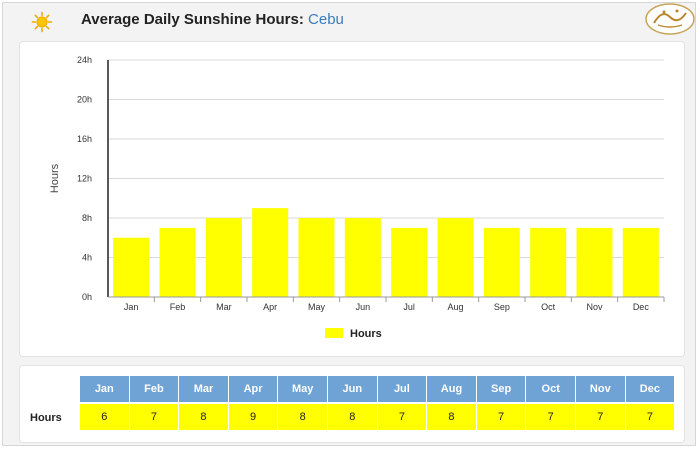  I want to click on sun-icon, so click(42, 22).